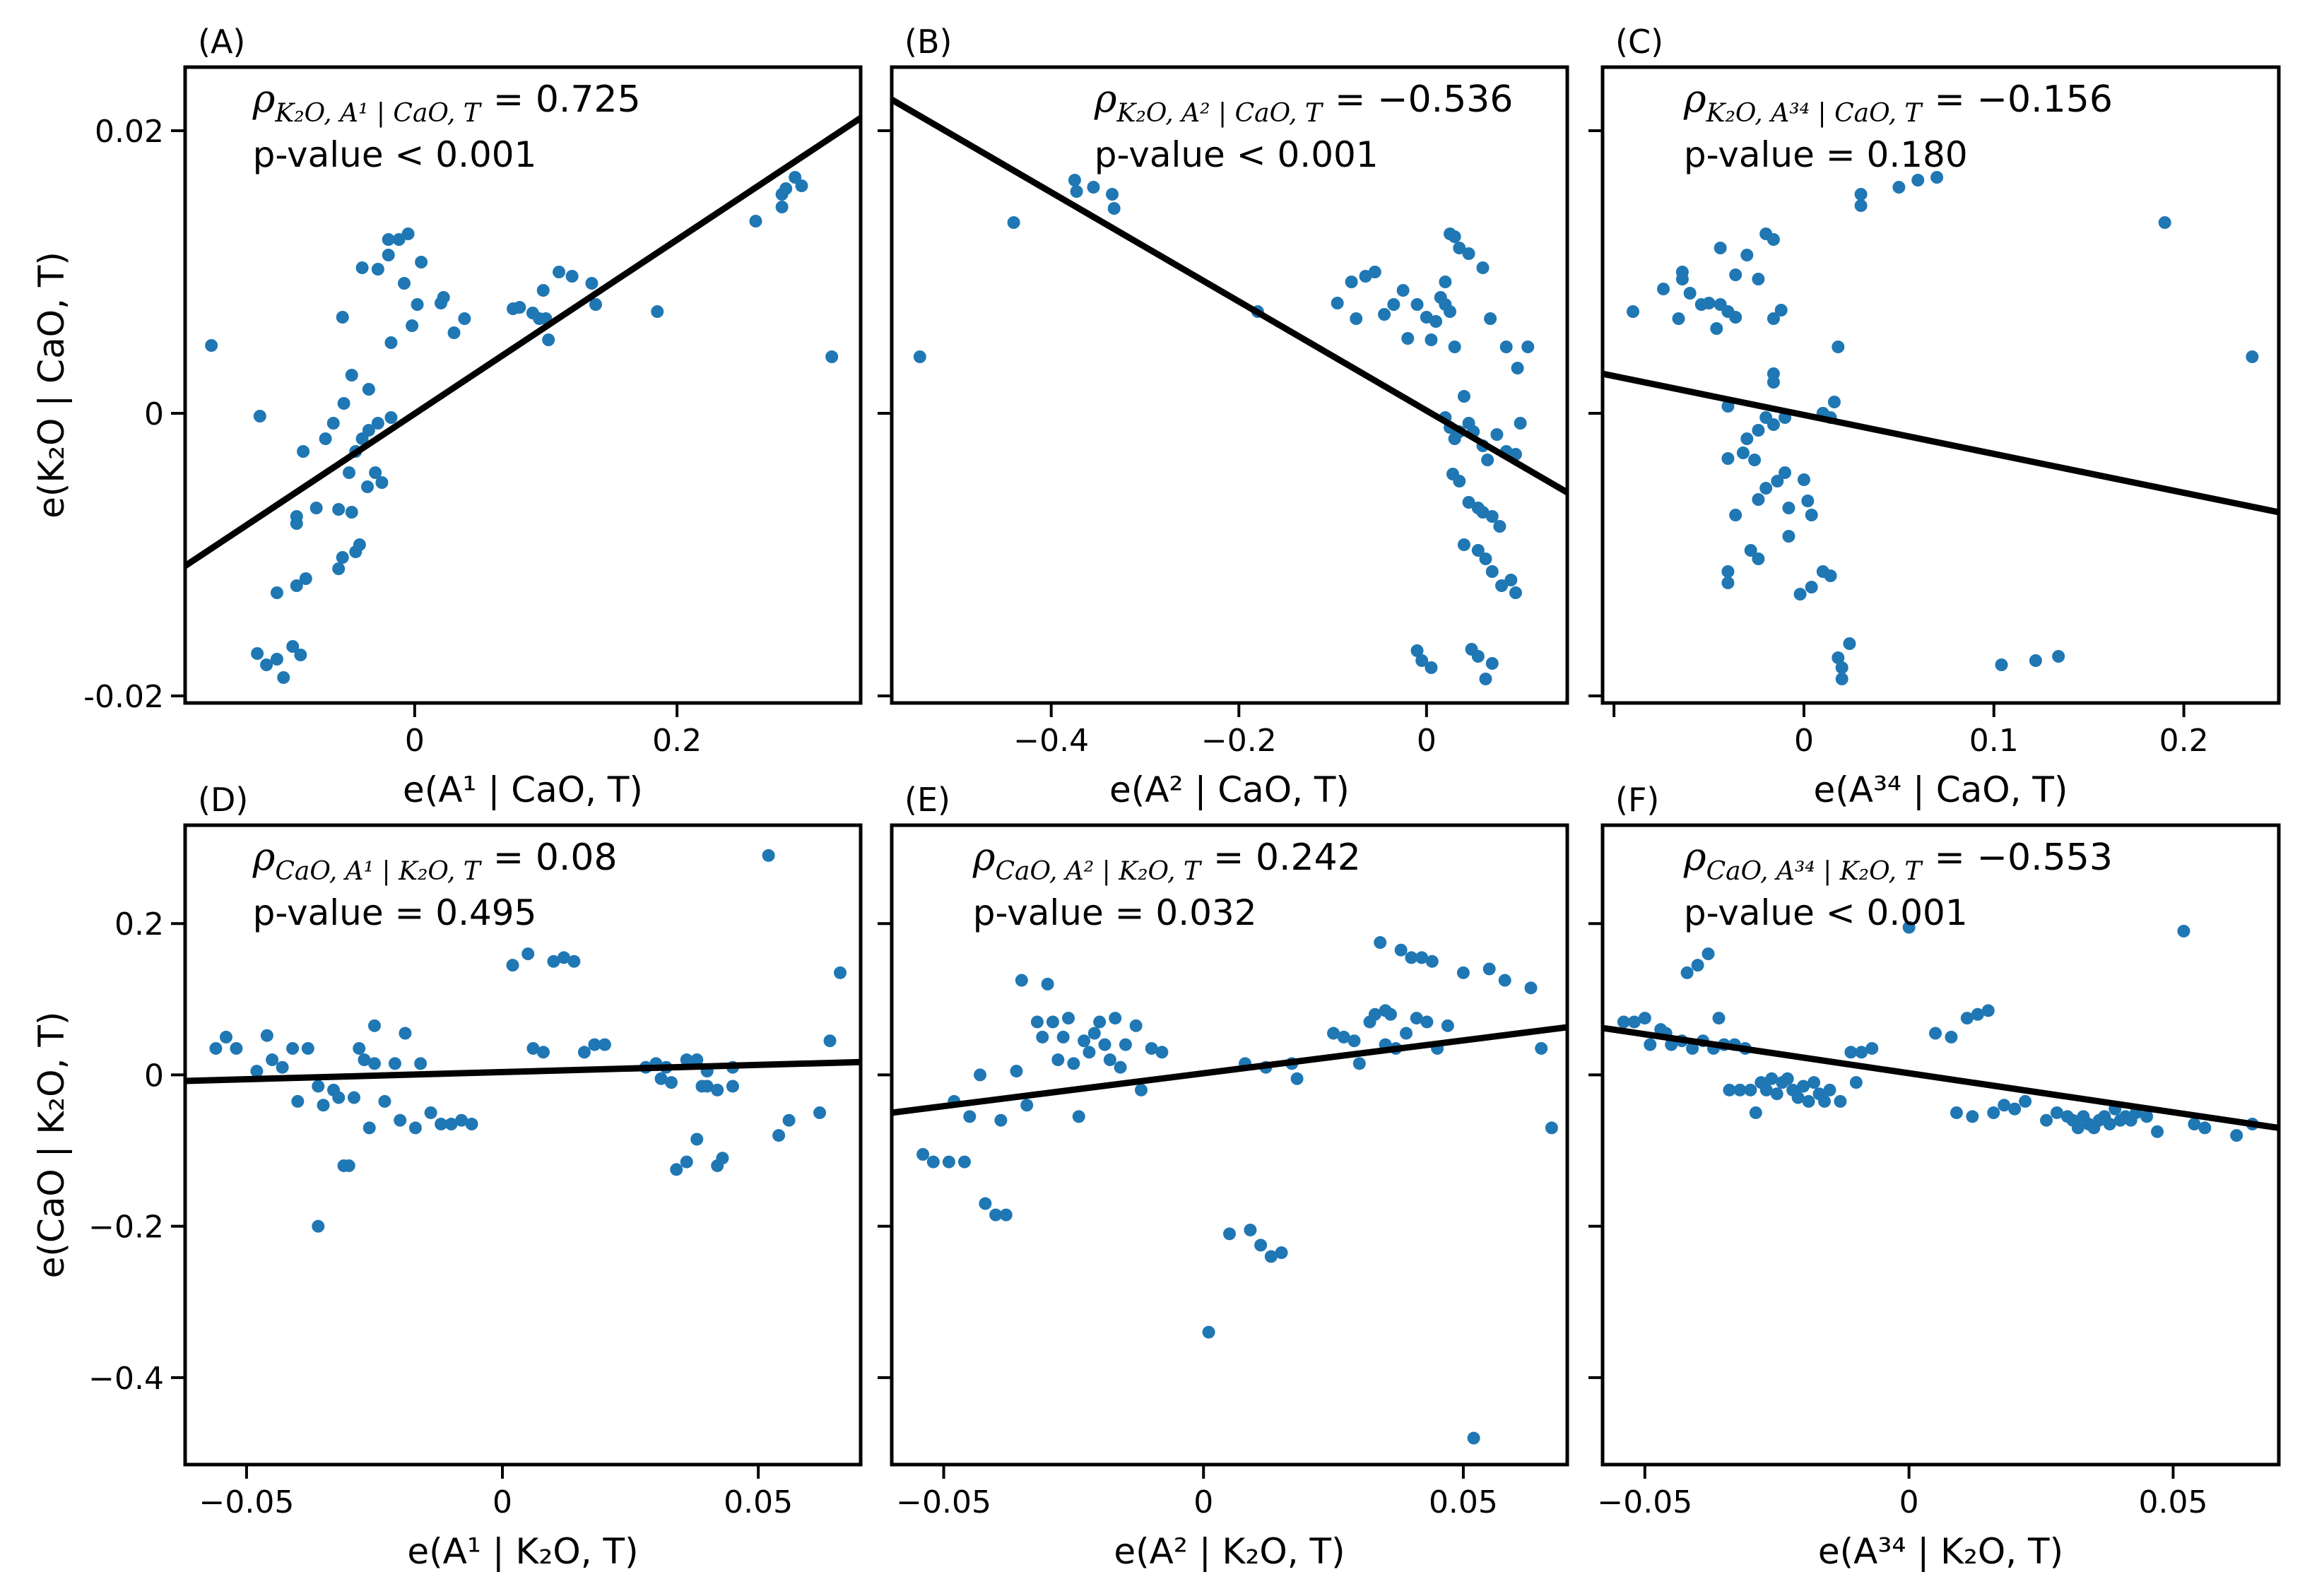 Image resolution: width=2300 pixels, height=1596 pixels. Describe the element at coordinates (1943, 428) in the screenshot. I see `scatter-points` at that location.